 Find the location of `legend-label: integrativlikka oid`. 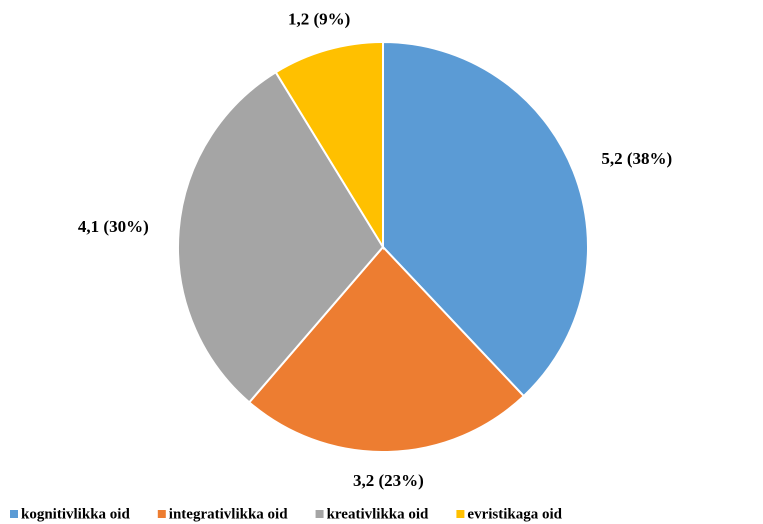

legend-label: integrativlikka oid is located at coordinates (228, 514).